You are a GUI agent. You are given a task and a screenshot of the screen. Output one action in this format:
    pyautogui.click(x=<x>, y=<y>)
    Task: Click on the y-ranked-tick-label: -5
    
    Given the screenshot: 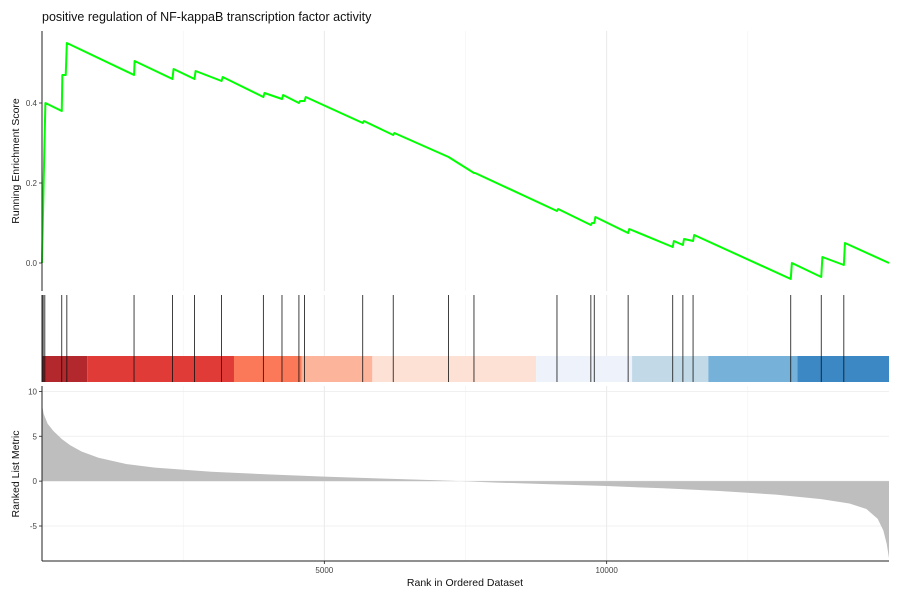 What is the action you would take?
    pyautogui.click(x=34, y=526)
    